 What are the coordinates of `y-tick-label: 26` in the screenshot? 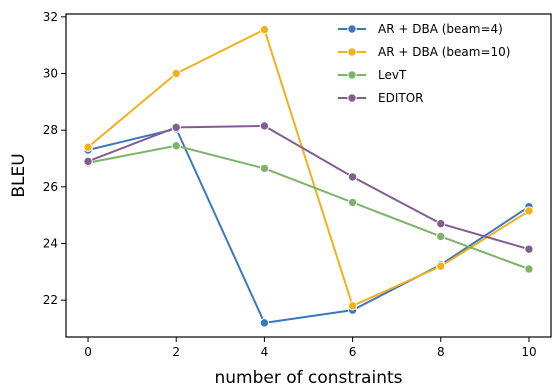 It's located at (50, 187).